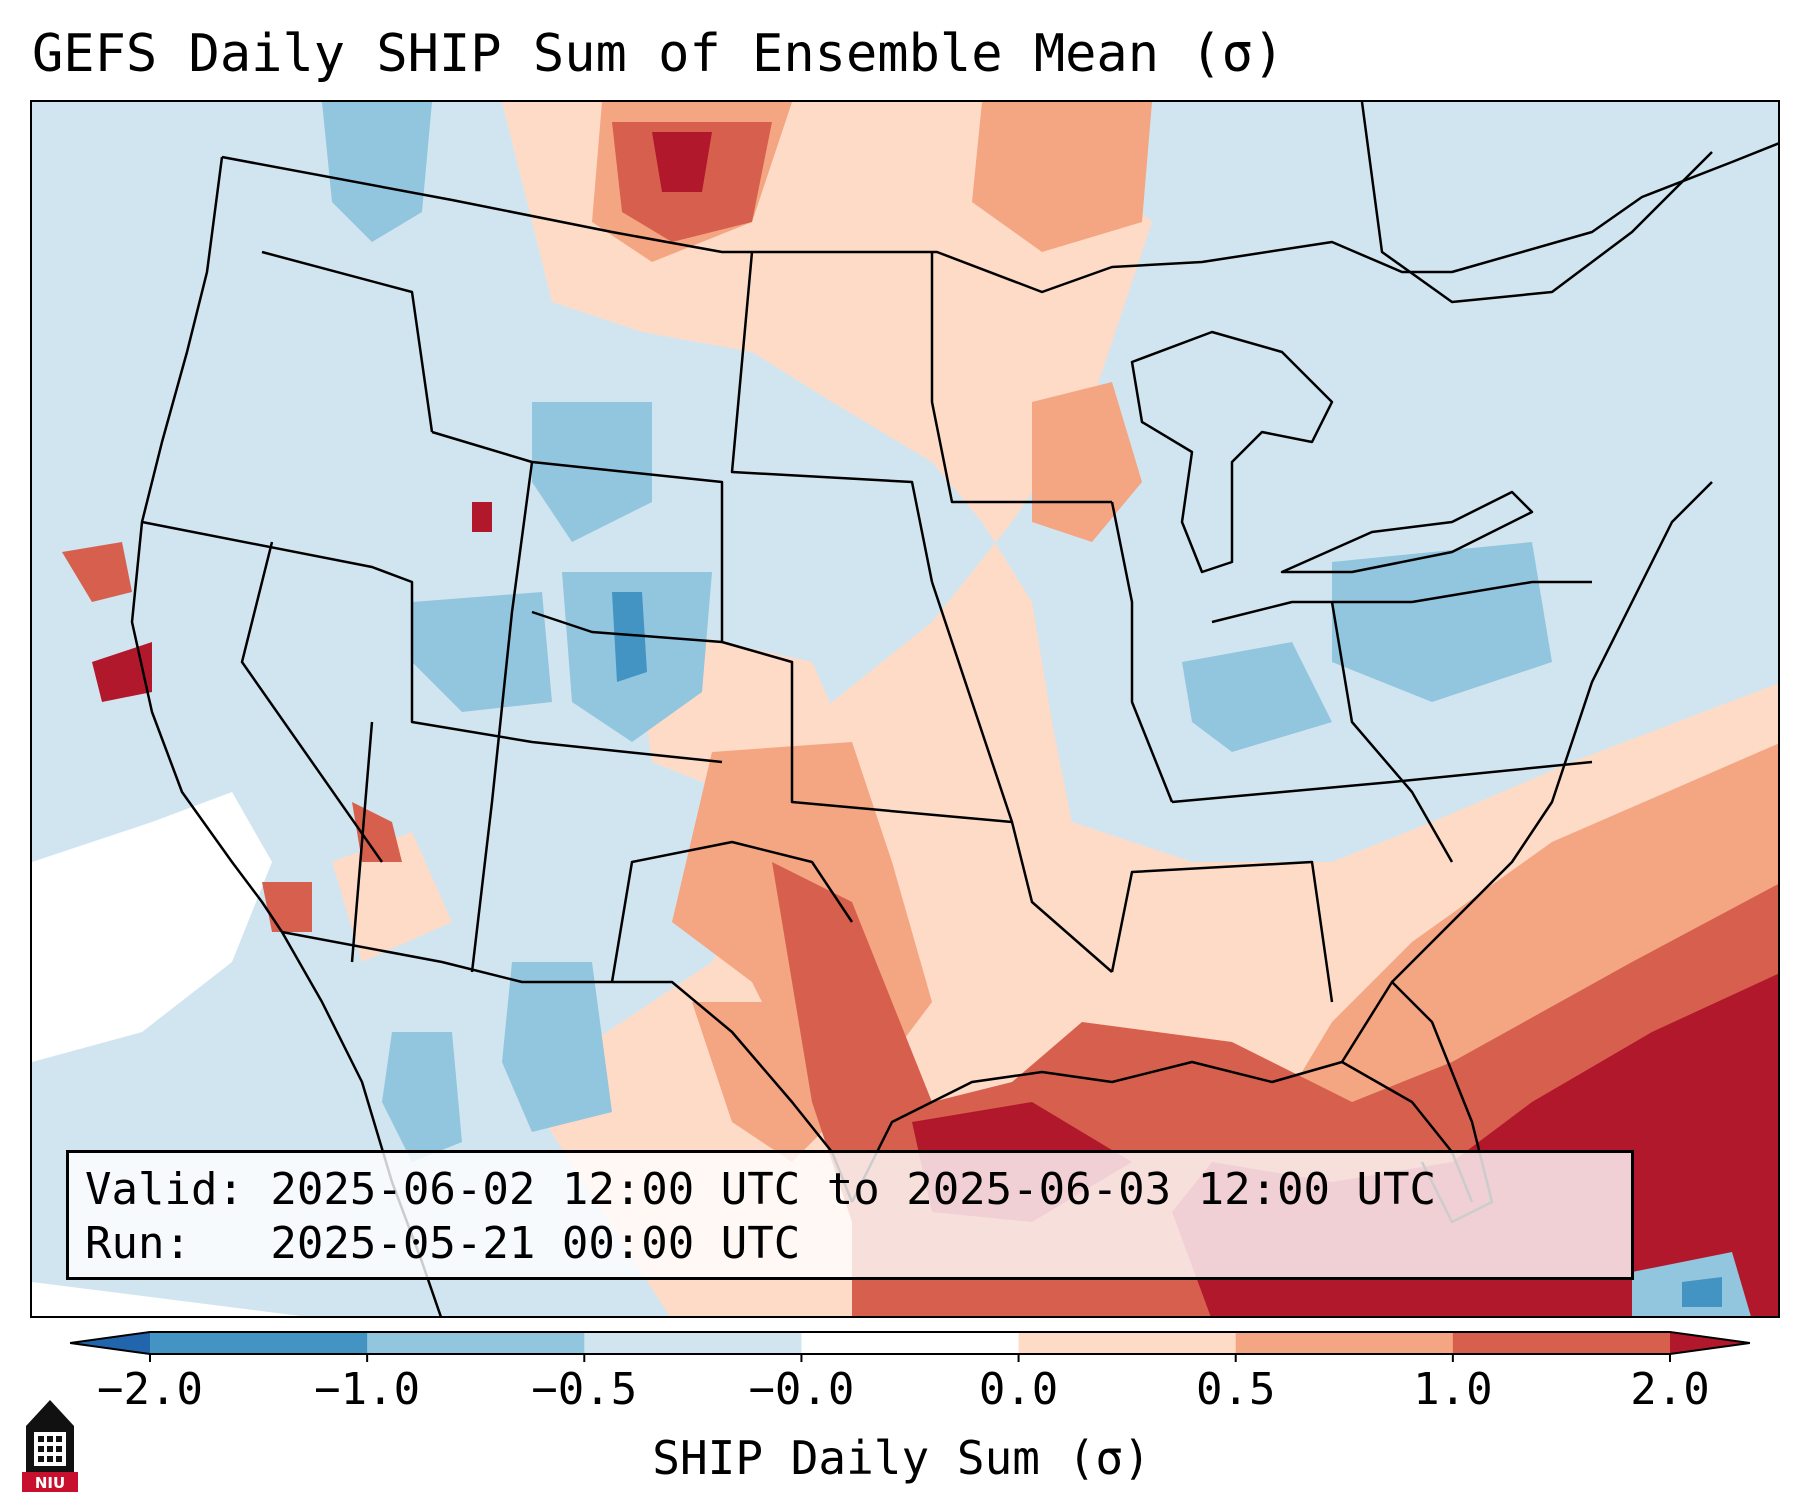 This screenshot has width=1803, height=1506. I want to click on map-title: GEFS Daily SHIP Sum of Ensemble Mean (σ), so click(658, 54).